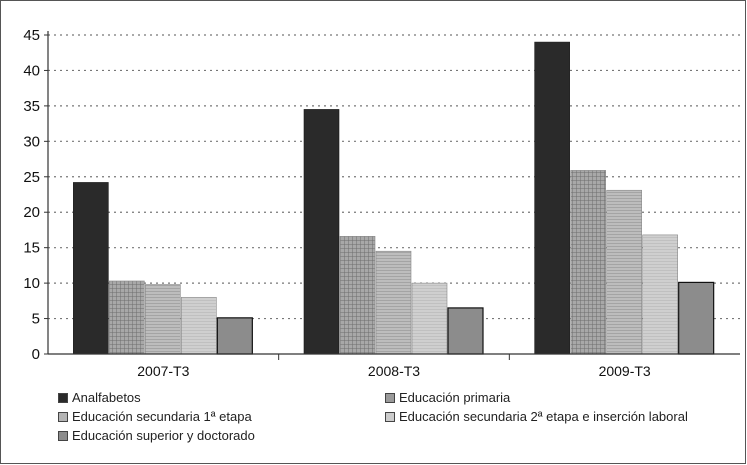  I want to click on legend-item-analfabetos: Analfabetos, so click(99, 397).